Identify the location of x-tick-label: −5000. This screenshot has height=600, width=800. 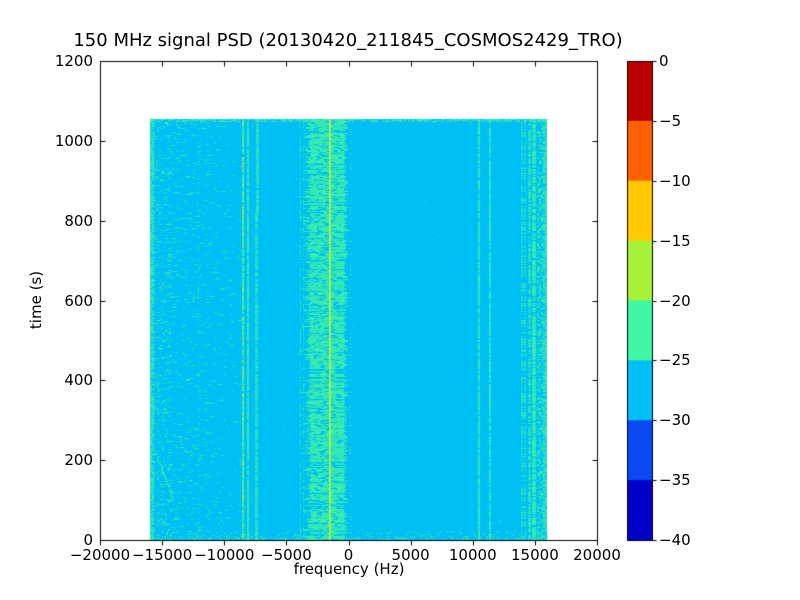
(286, 555).